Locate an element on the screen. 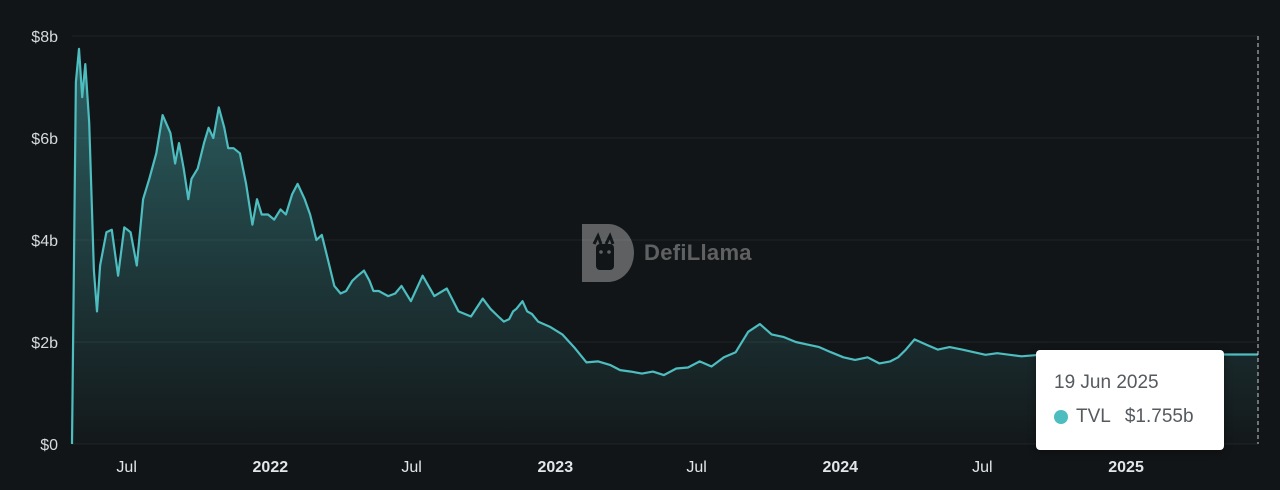 Image resolution: width=1280 pixels, height=490 pixels. tooltip-series-label: TVL is located at coordinates (1093, 416).